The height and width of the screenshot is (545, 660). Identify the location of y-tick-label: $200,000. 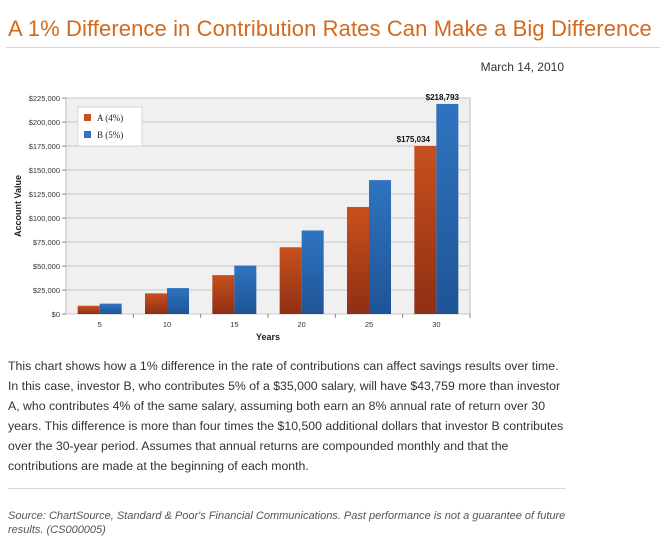
(44, 122).